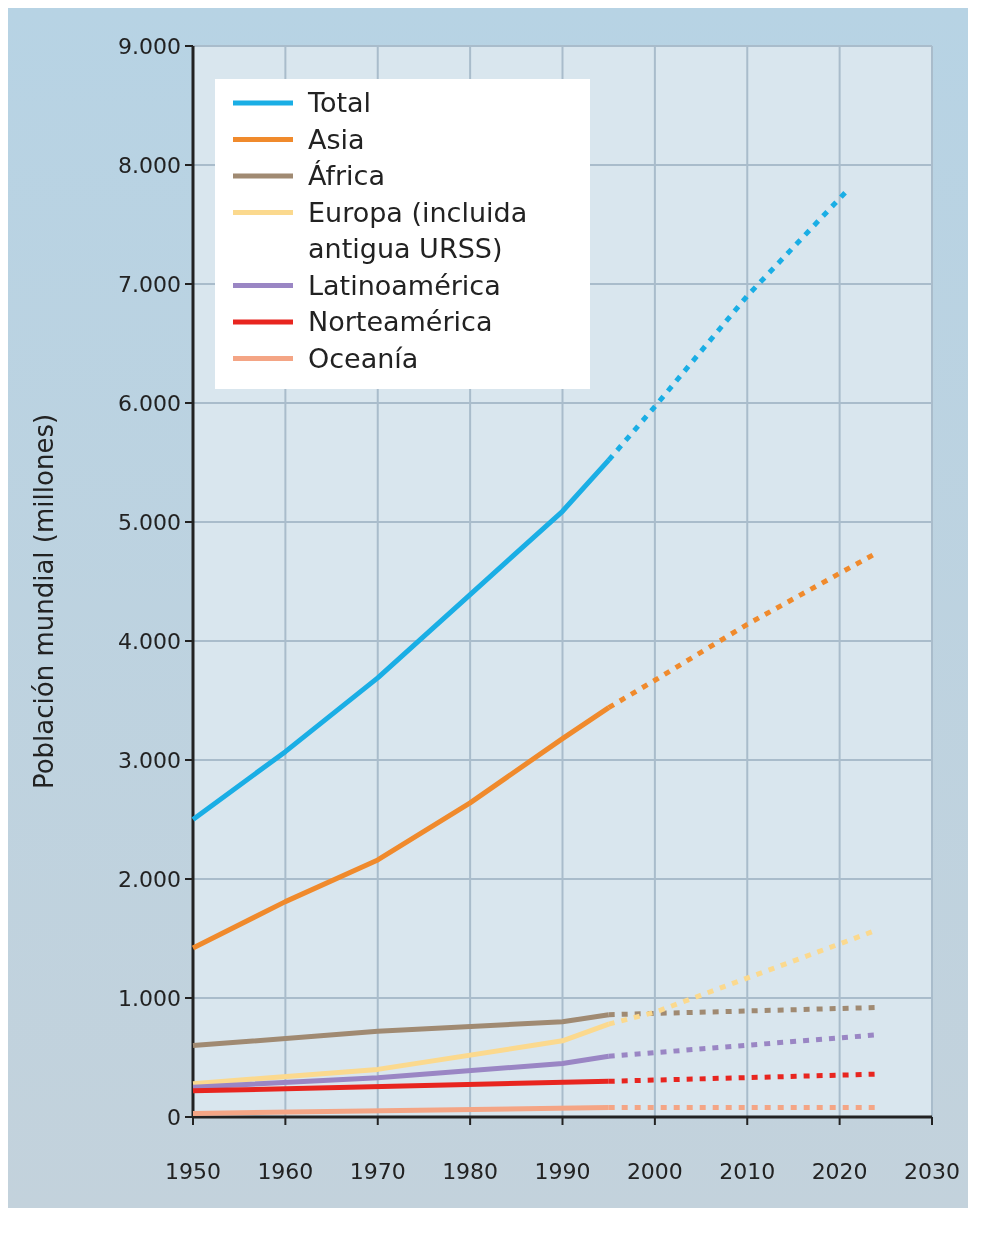 Image resolution: width=998 pixels, height=1236 pixels. Describe the element at coordinates (193, 1171) in the screenshot. I see `x-tick-label: 1950` at that location.